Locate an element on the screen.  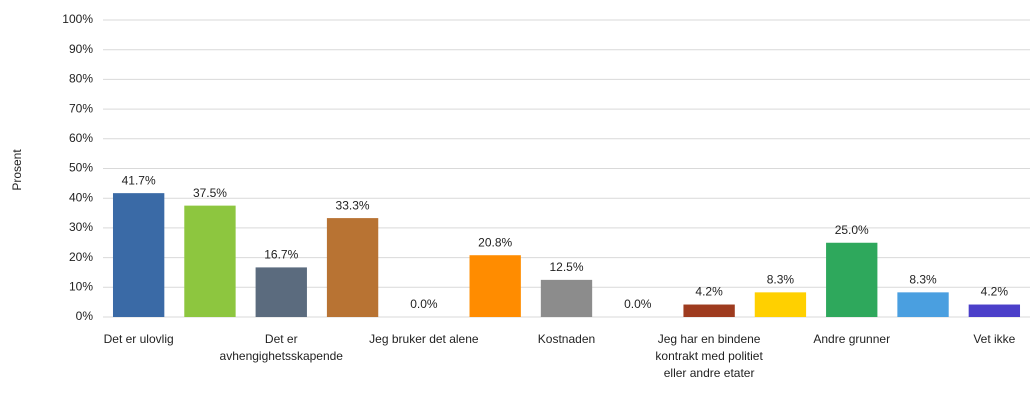
y-tick-label: 0% is located at coordinates (85, 316).